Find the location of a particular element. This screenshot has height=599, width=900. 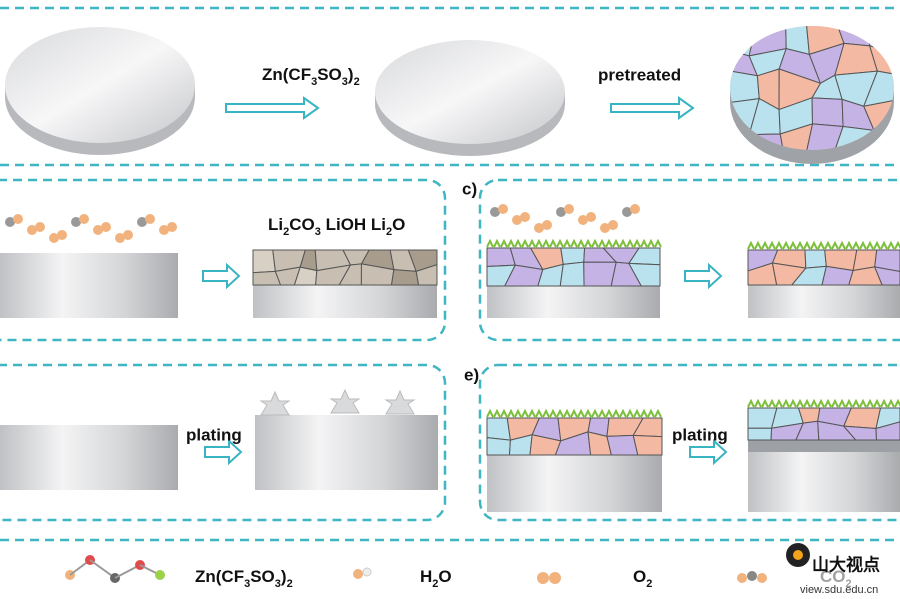

reagent-label: Zn(CF3SO3)2 is located at coordinates (311, 76).